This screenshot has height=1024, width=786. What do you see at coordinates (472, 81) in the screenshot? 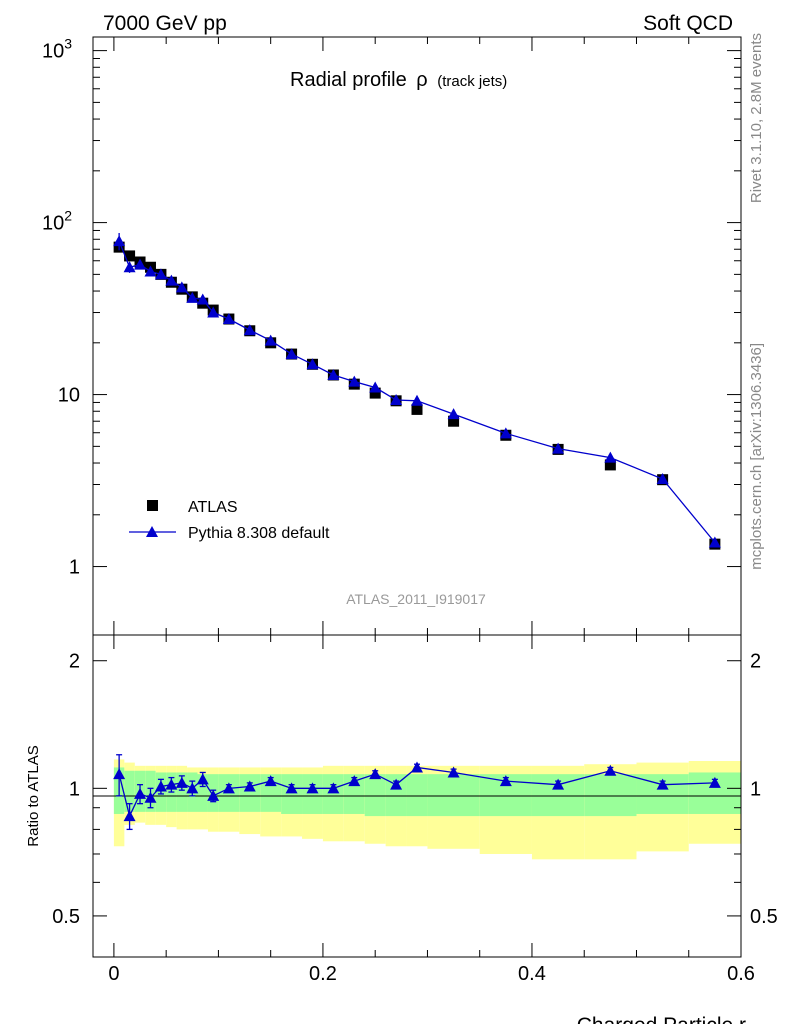
I see `chart-title-suffix: (track jets)` at bounding box center [472, 81].